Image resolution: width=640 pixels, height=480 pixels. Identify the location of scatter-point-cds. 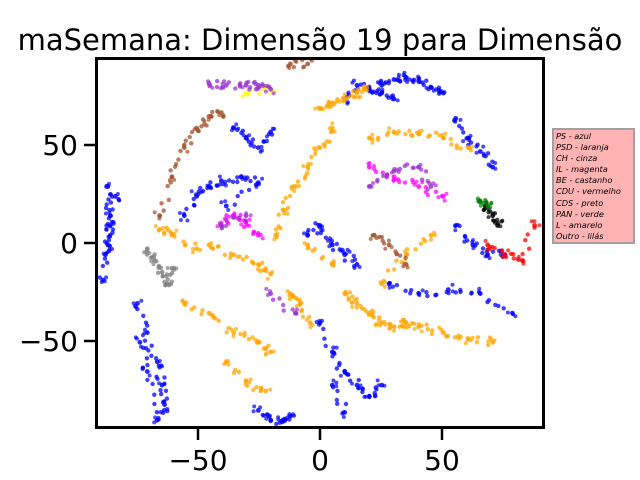
(490, 211).